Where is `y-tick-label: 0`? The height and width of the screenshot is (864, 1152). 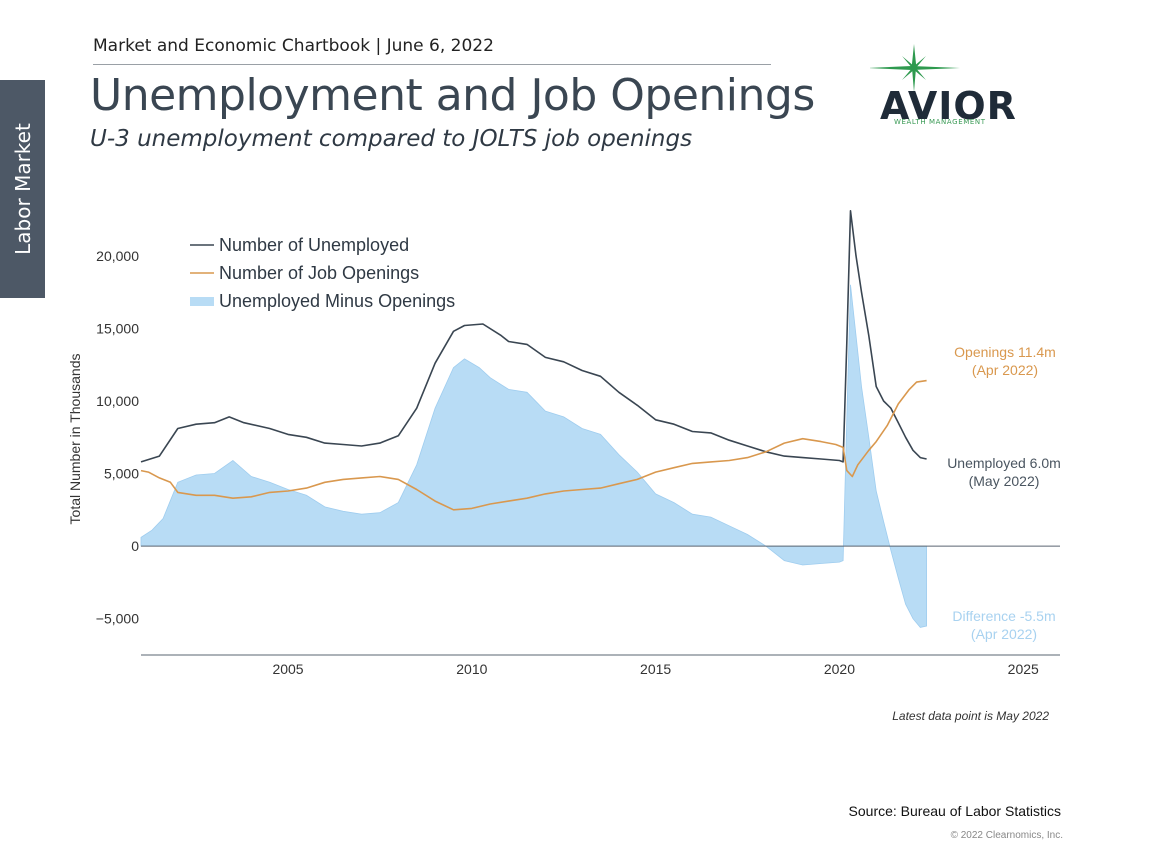
y-tick-label: 0 is located at coordinates (135, 546).